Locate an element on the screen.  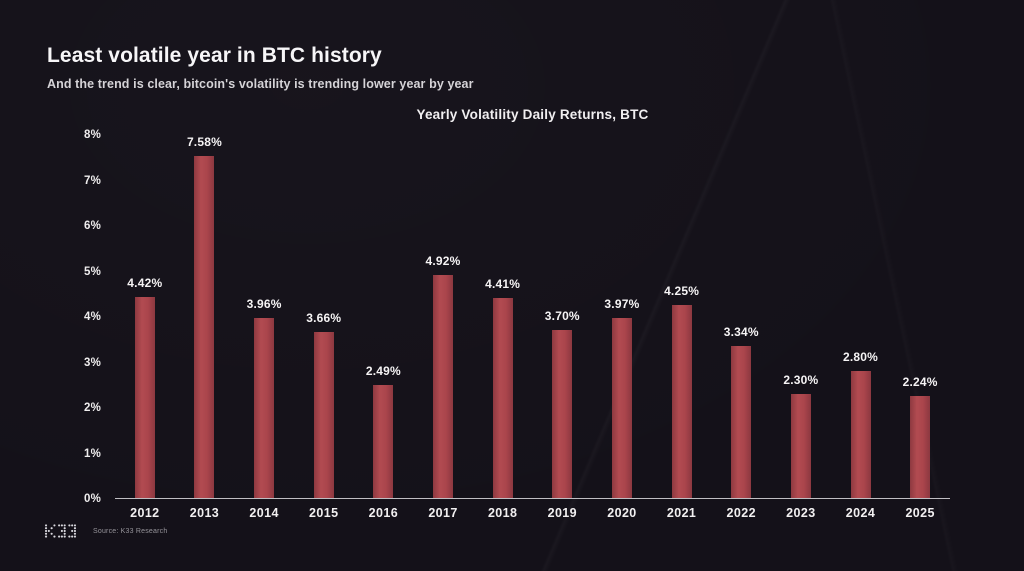
bar-column: 4.41% is located at coordinates (503, 316).